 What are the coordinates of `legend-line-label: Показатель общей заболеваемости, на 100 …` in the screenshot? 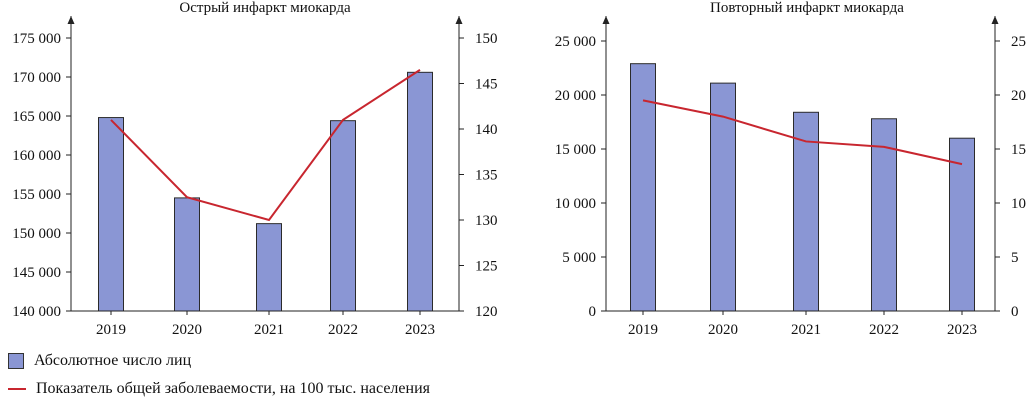 It's located at (233, 388).